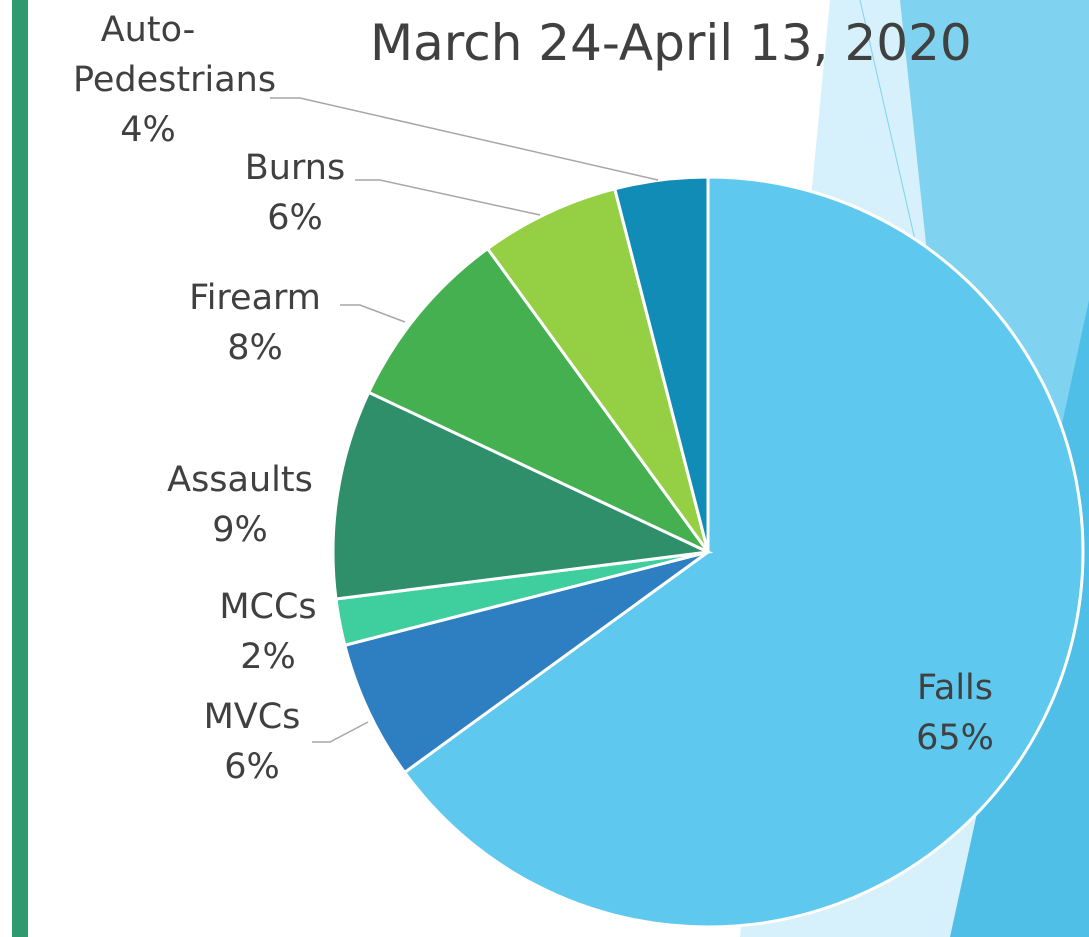 This screenshot has width=1089, height=937. What do you see at coordinates (295, 193) in the screenshot?
I see `slice-label: Burns 6%` at bounding box center [295, 193].